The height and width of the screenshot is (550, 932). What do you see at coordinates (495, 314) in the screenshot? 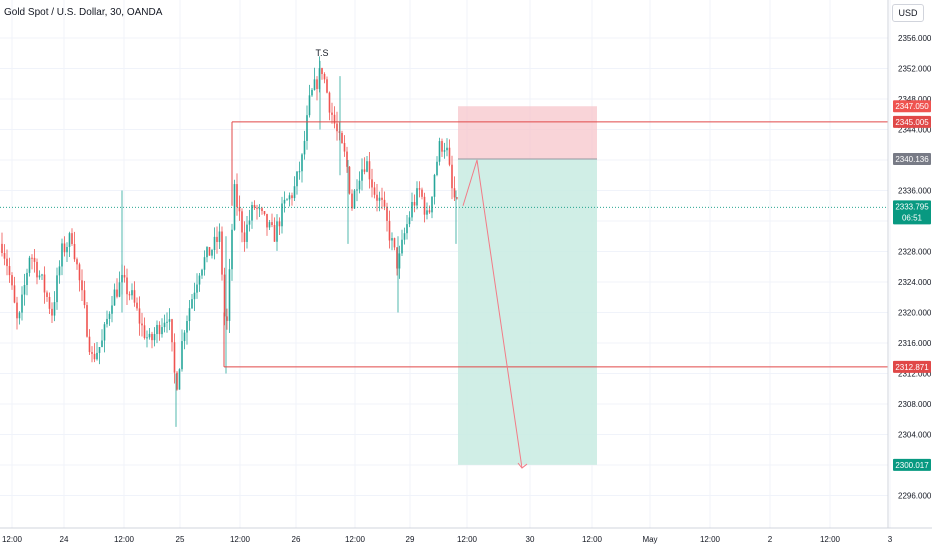
I see `projection-arrow` at bounding box center [495, 314].